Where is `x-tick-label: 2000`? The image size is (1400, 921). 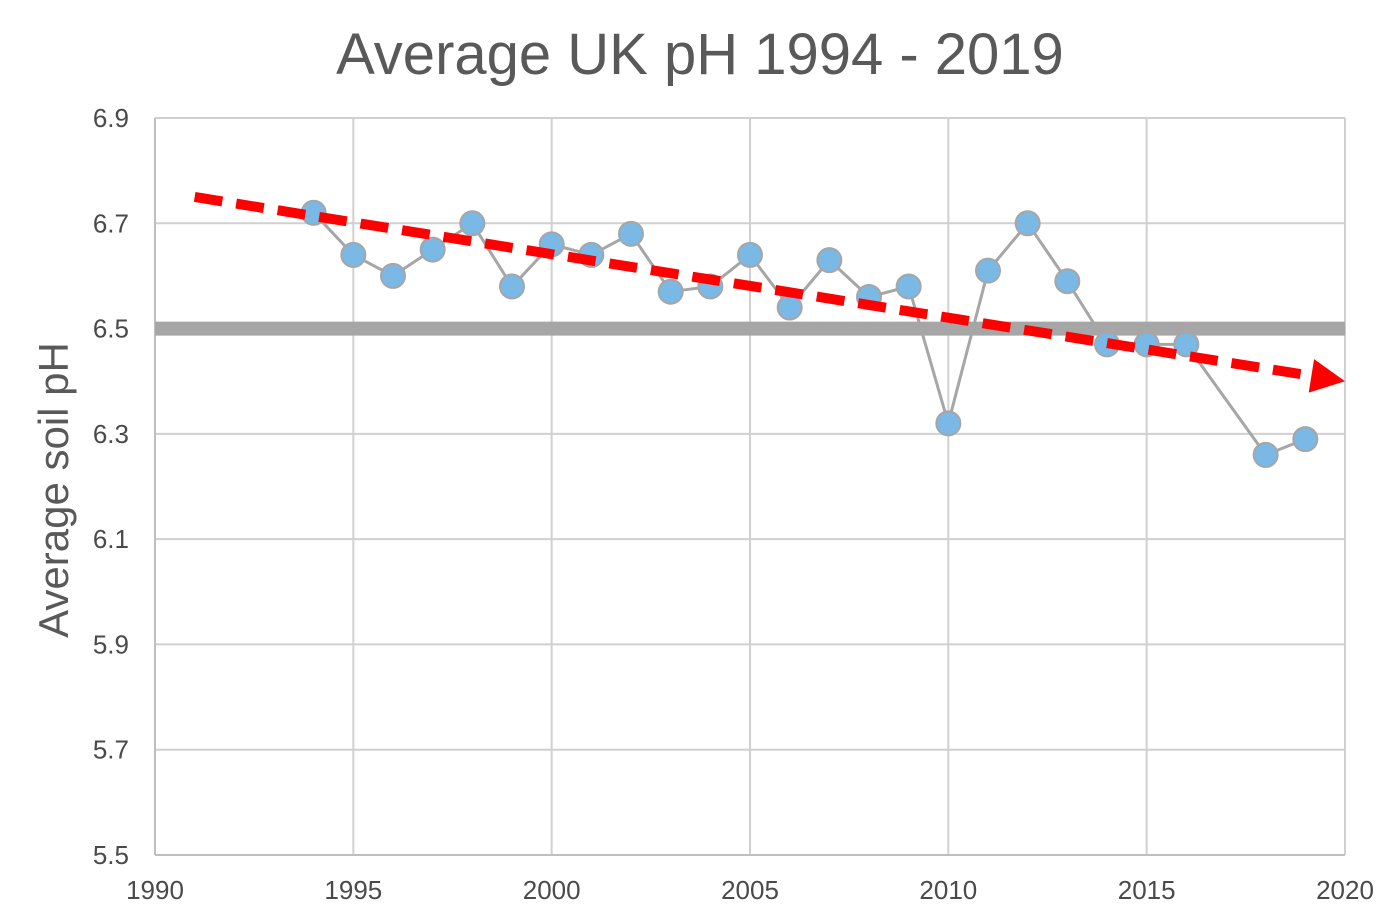 x-tick-label: 2000 is located at coordinates (552, 890).